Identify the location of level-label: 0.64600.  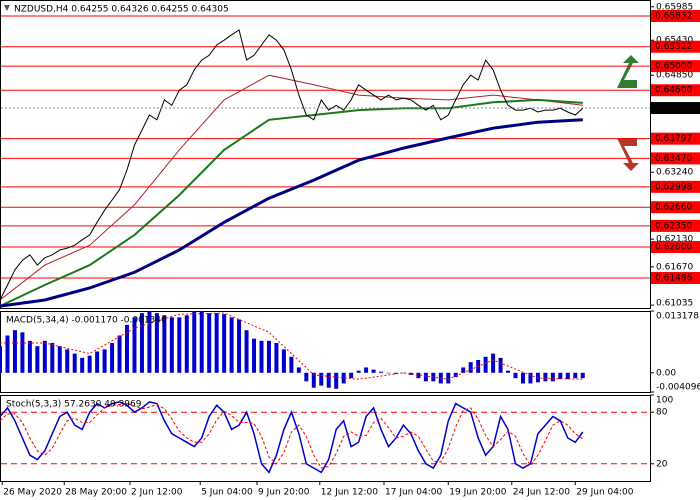
(673, 91).